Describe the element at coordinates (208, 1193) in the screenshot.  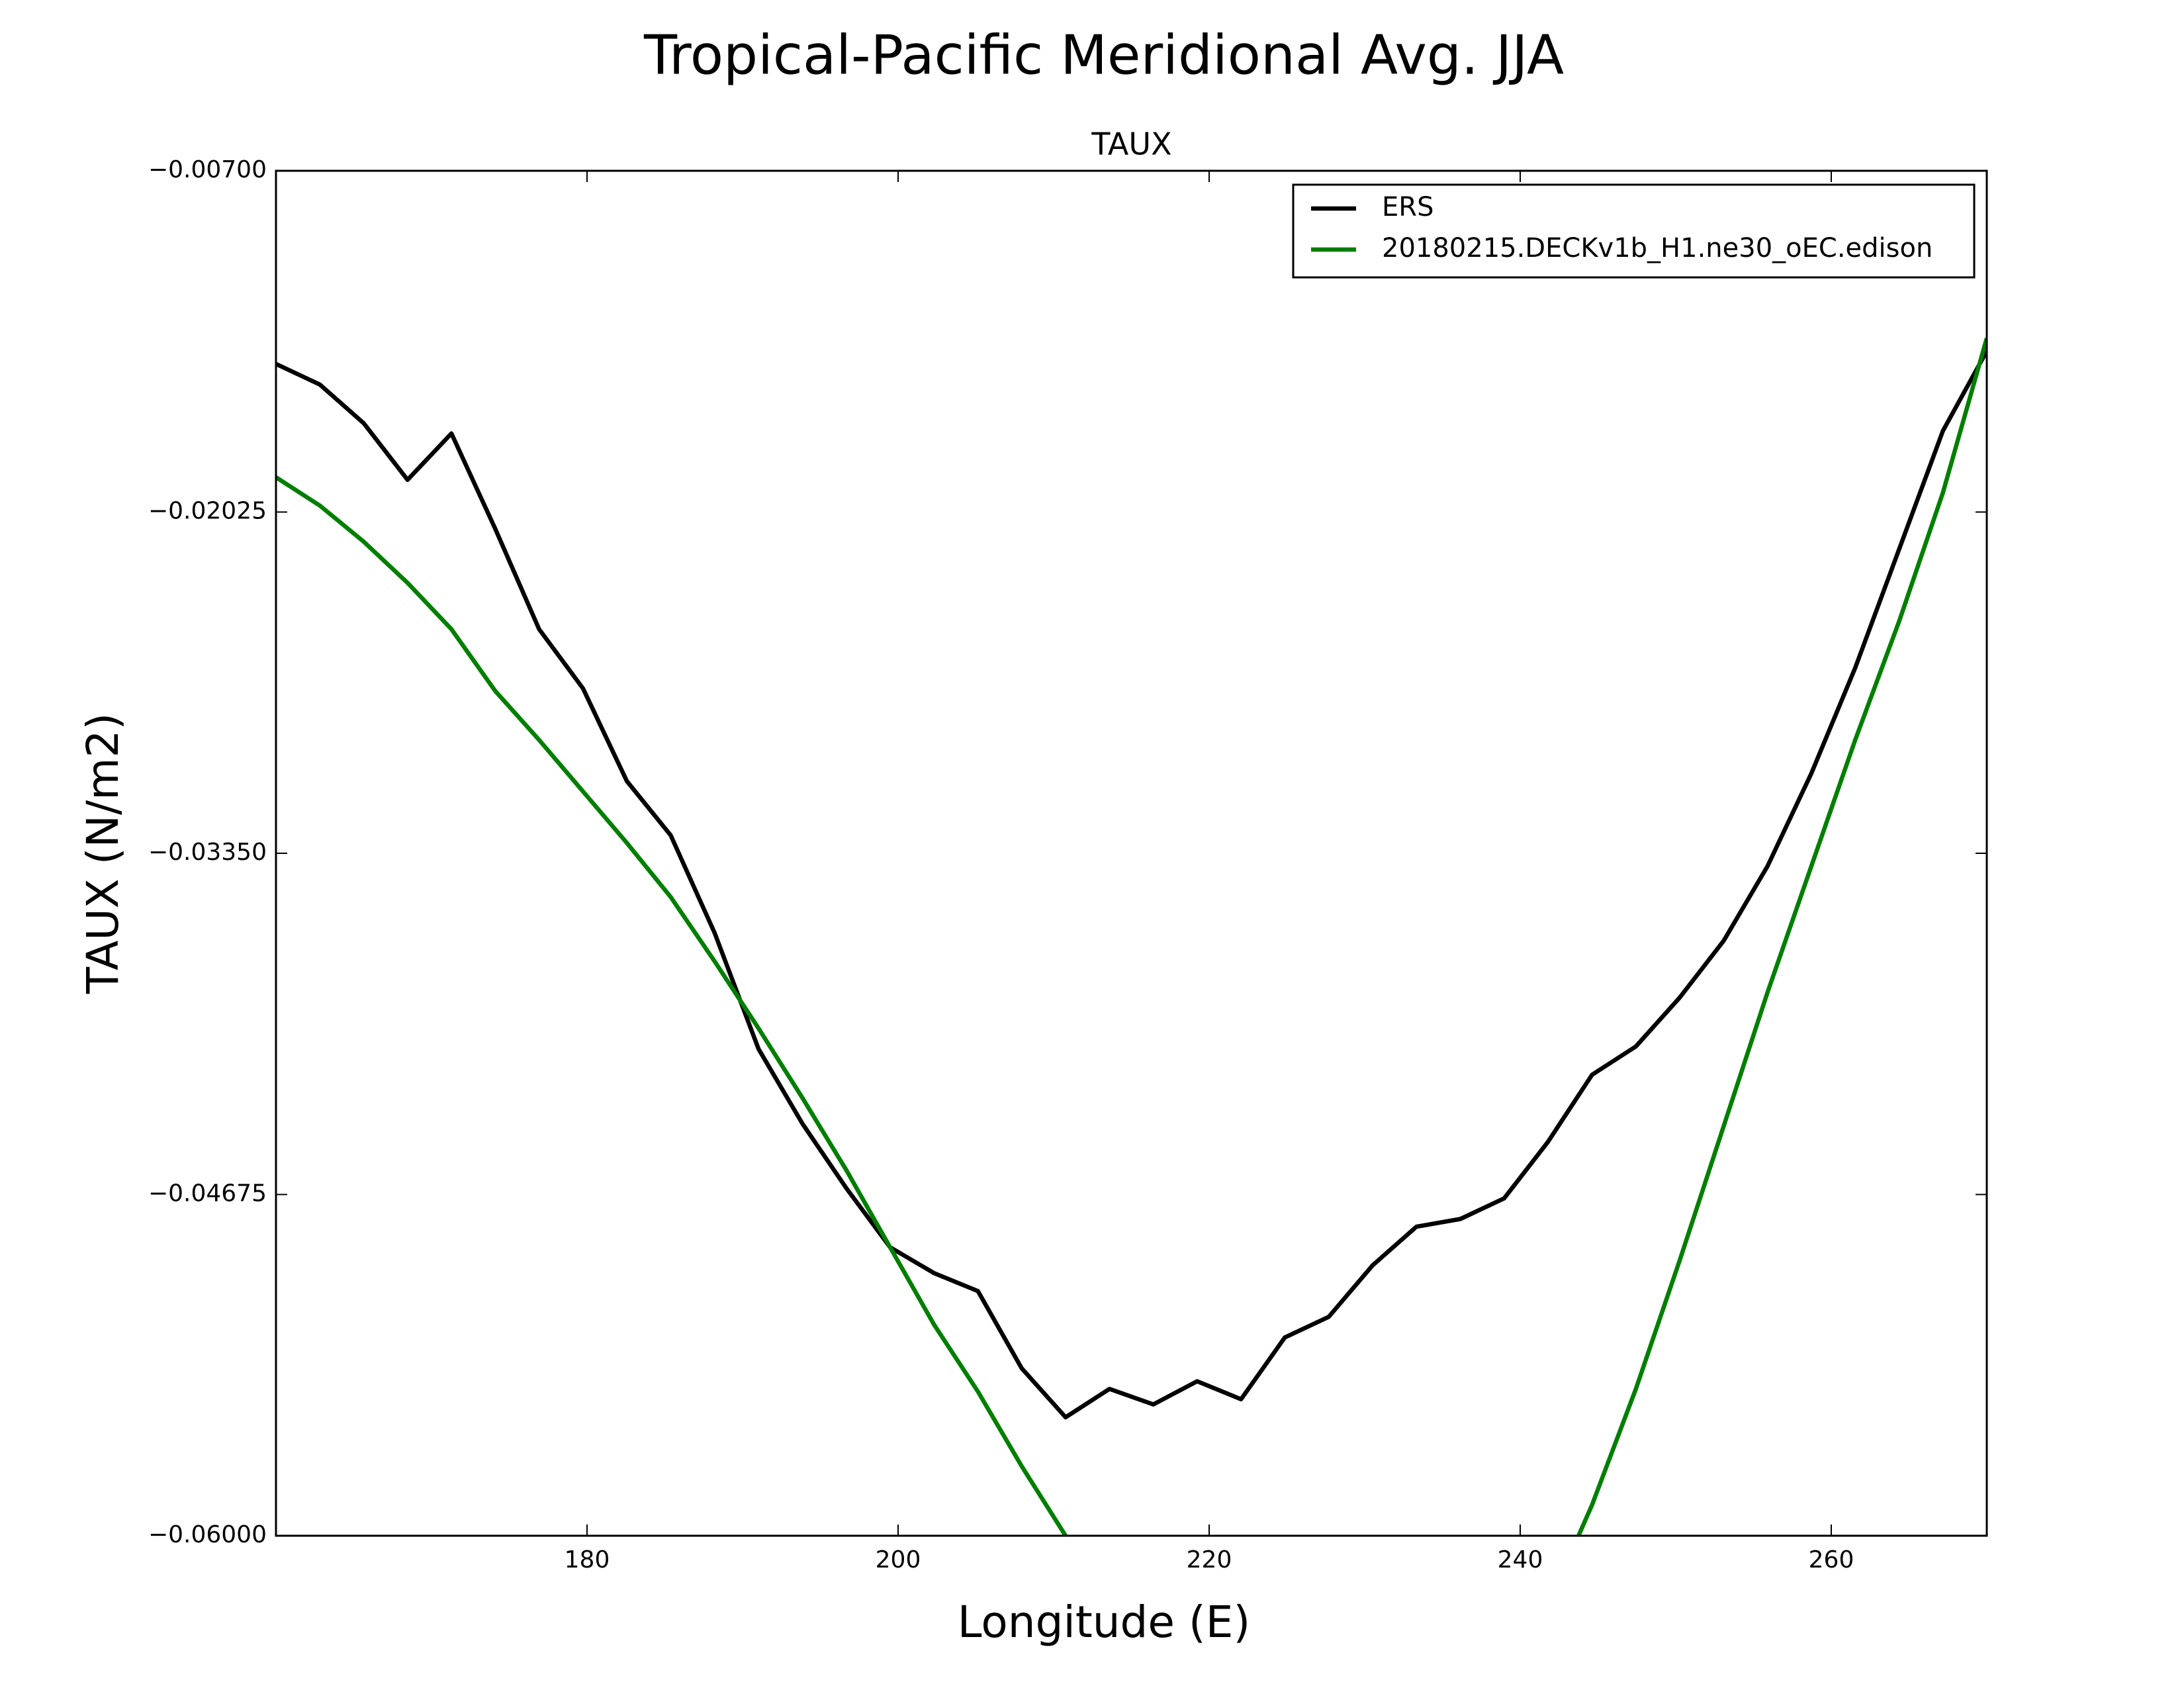
I see `y-tick-label: −0.04675` at that location.